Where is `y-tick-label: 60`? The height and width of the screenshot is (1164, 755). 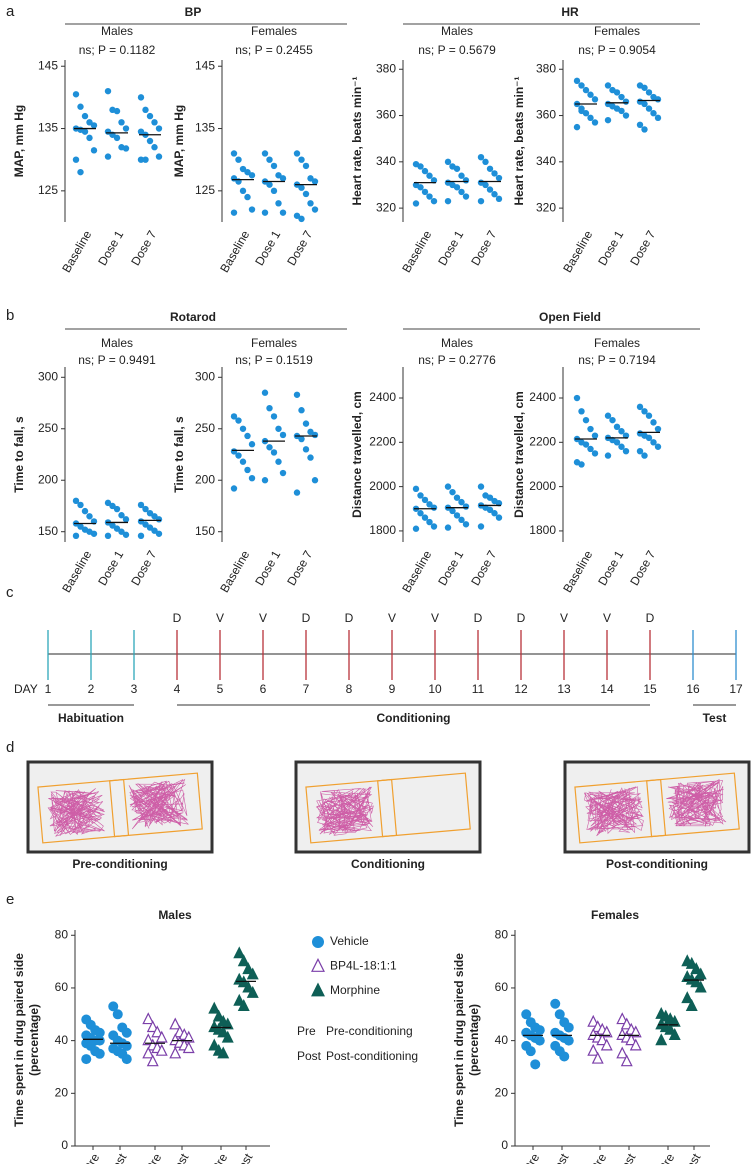
y-tick-label: 60 is located at coordinates (62, 987).